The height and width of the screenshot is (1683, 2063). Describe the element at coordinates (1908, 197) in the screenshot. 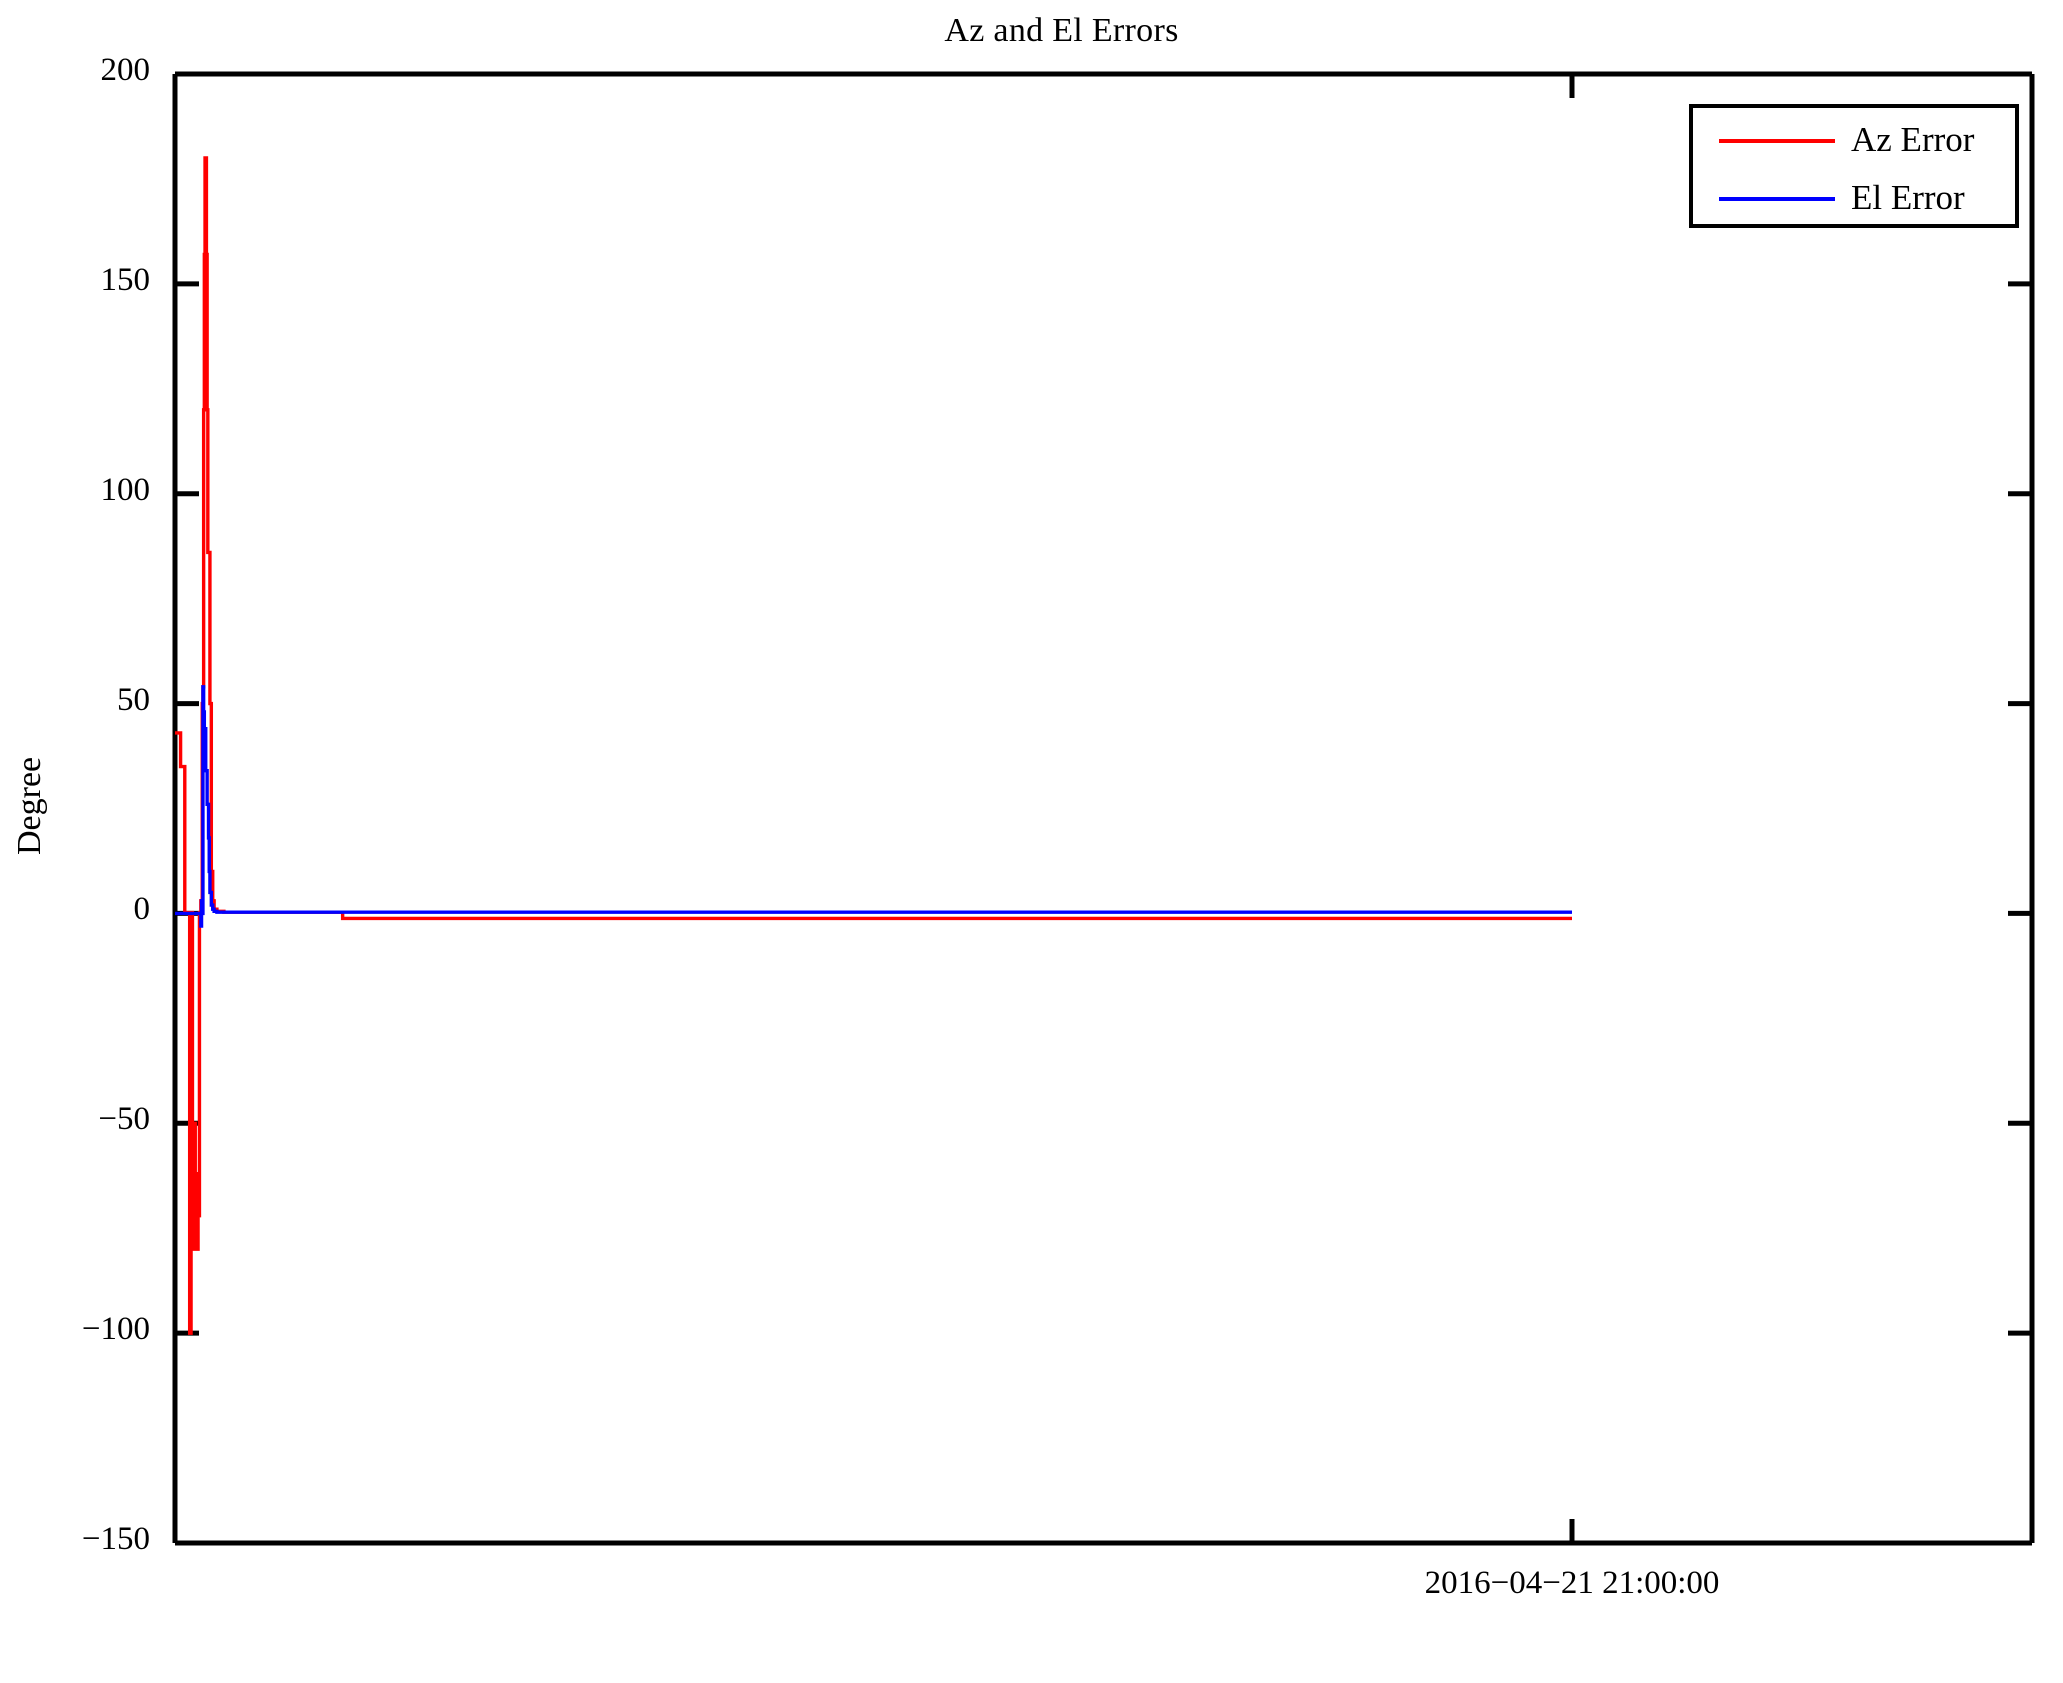

I see `legend-label-el: El Error` at that location.